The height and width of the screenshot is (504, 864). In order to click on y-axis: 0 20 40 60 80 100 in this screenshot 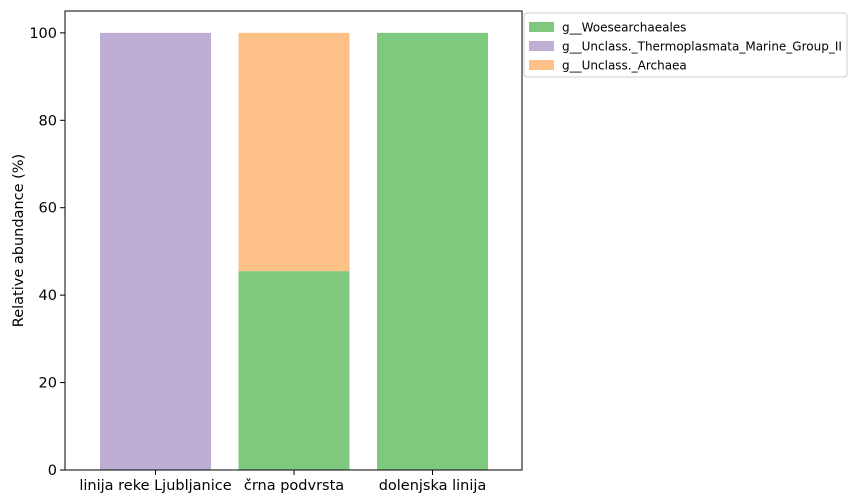, I will do `click(47, 252)`.